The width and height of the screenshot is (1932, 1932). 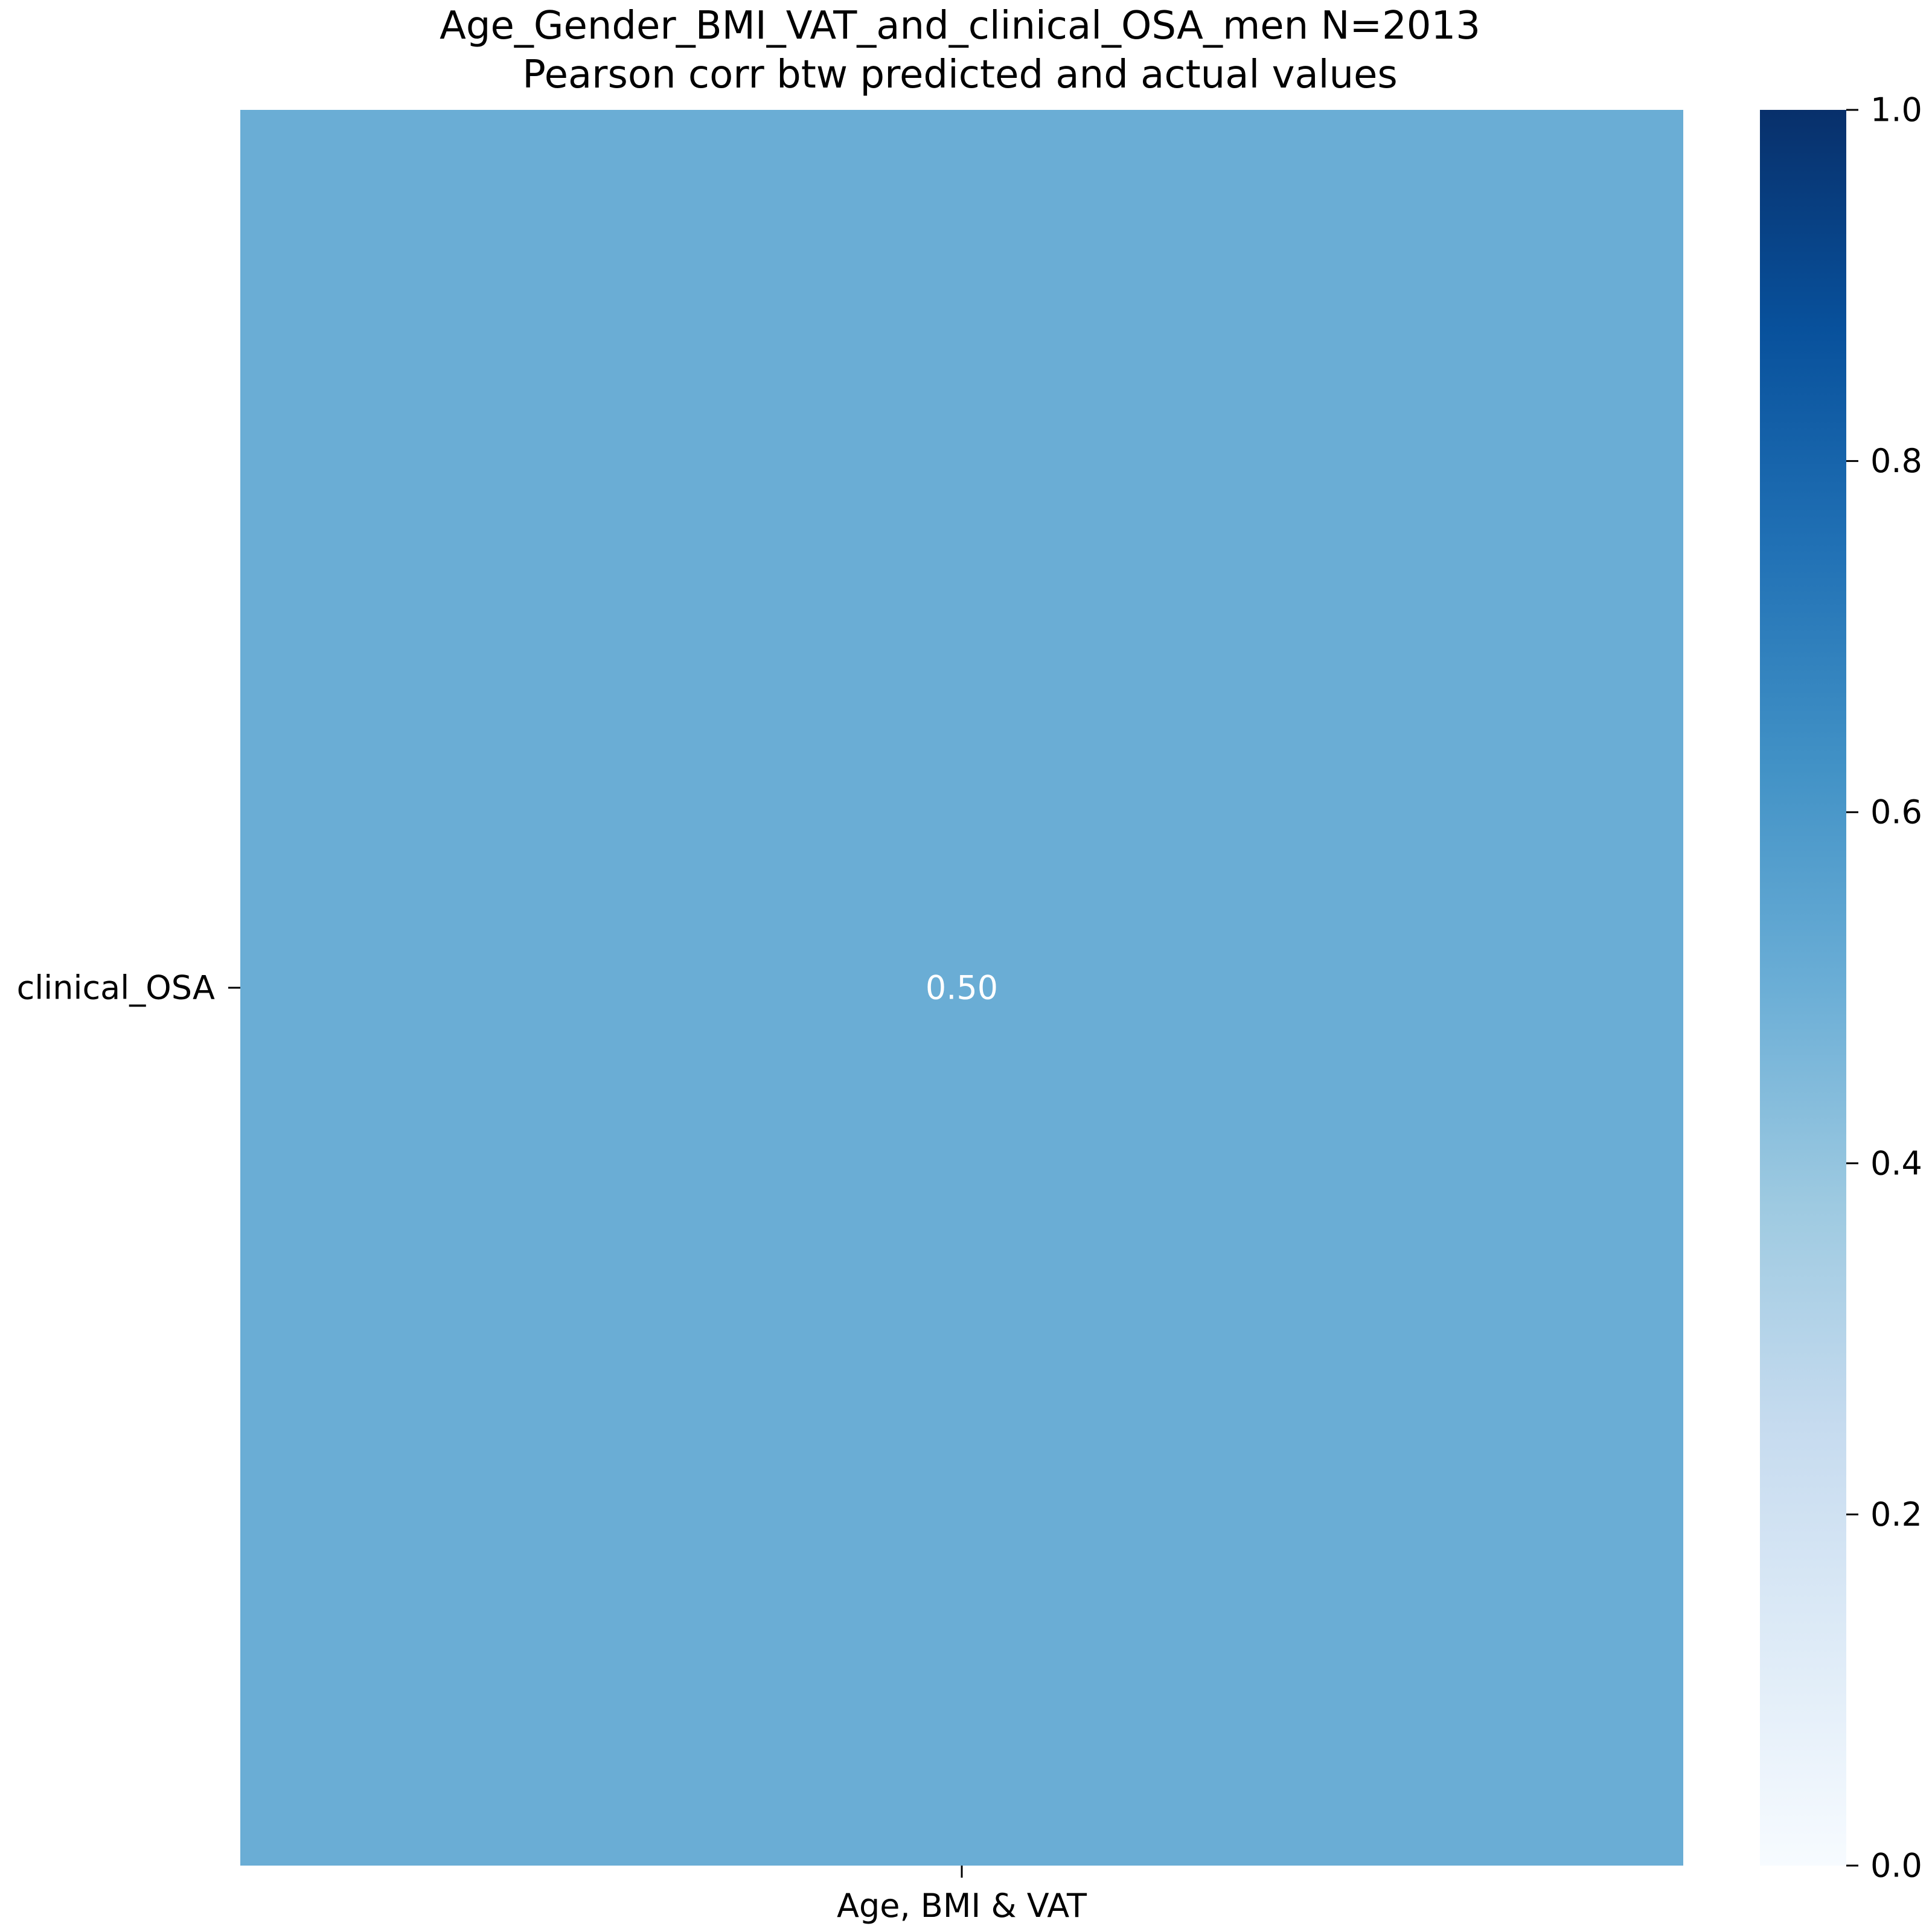 I want to click on colorbar-tick-label: 0.2, so click(x=1896, y=1515).